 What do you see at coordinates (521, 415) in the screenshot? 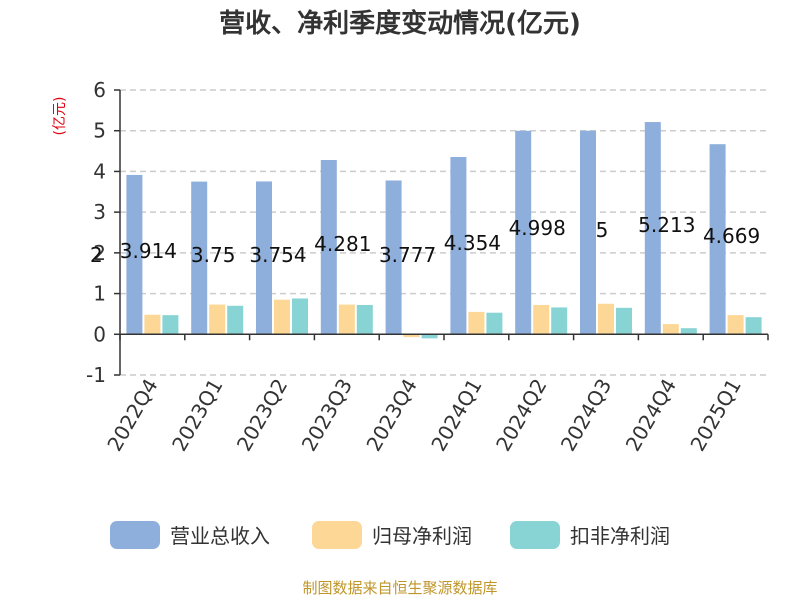
I see `x-tick-label: 2024Q2` at bounding box center [521, 415].